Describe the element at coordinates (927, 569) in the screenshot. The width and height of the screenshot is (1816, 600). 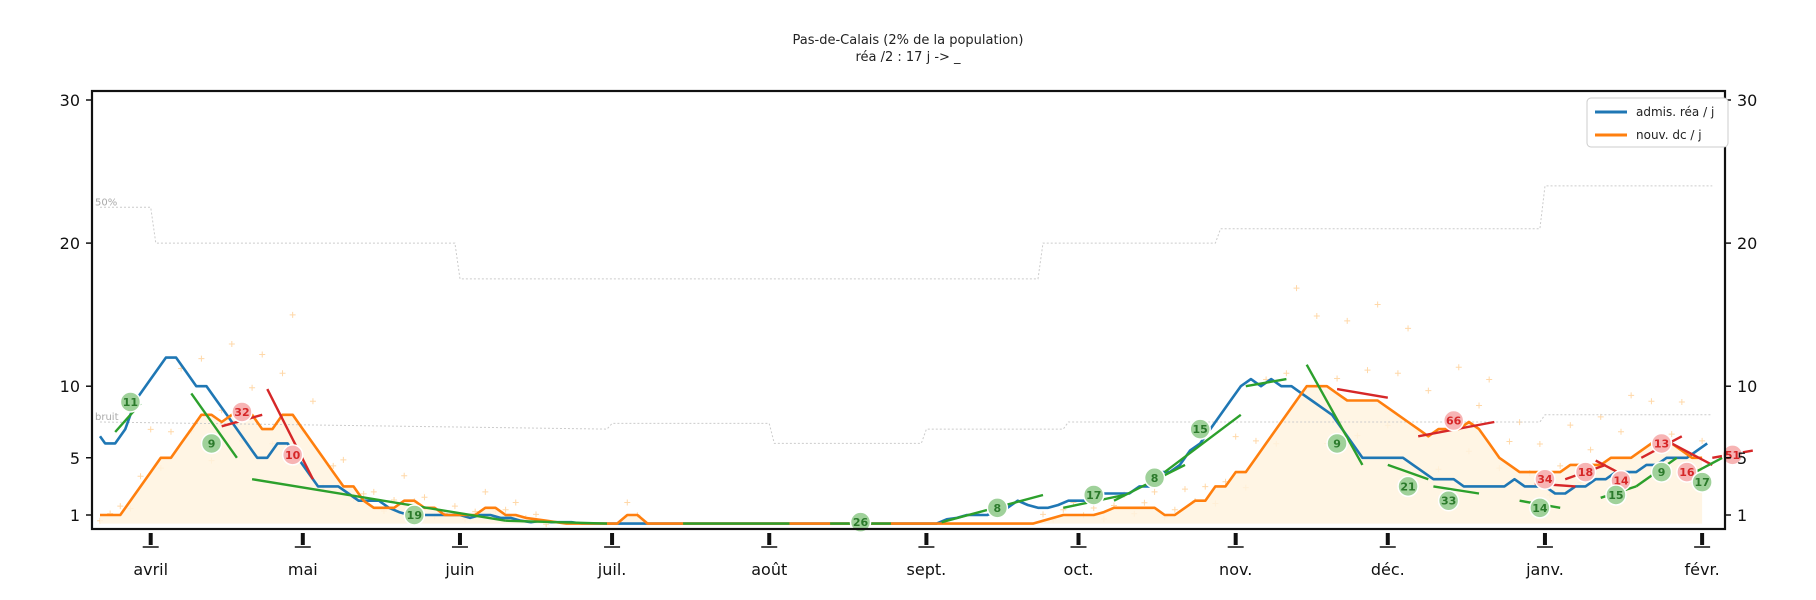
I see `month-label: sept.` at that location.